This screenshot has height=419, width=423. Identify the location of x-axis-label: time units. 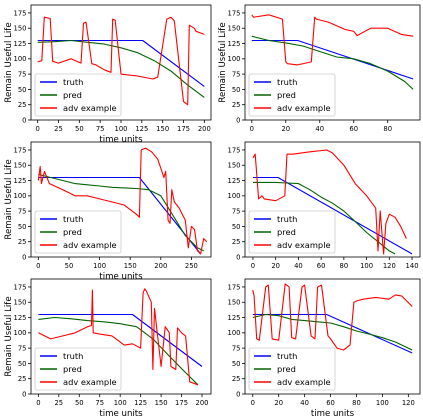
(121, 140).